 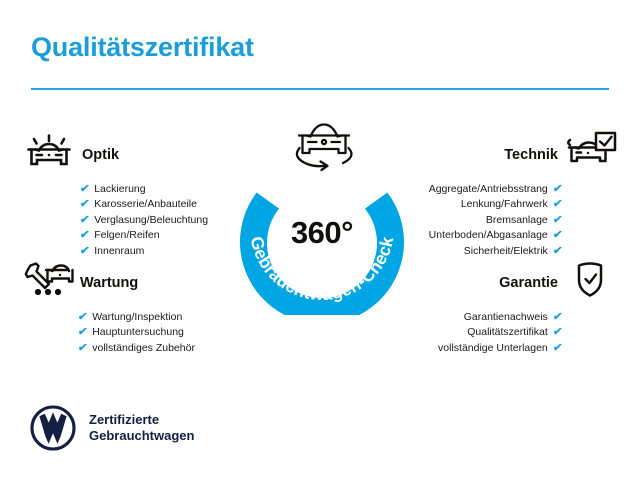 I want to click on list-item-label: Karosserie/Anbauteile, so click(x=145, y=204).